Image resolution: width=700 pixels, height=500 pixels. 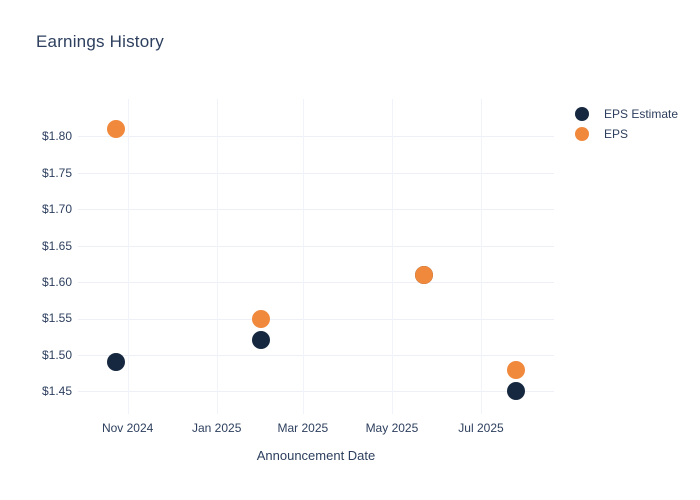 I want to click on x-tick-label: Jan 2025, so click(x=217, y=428).